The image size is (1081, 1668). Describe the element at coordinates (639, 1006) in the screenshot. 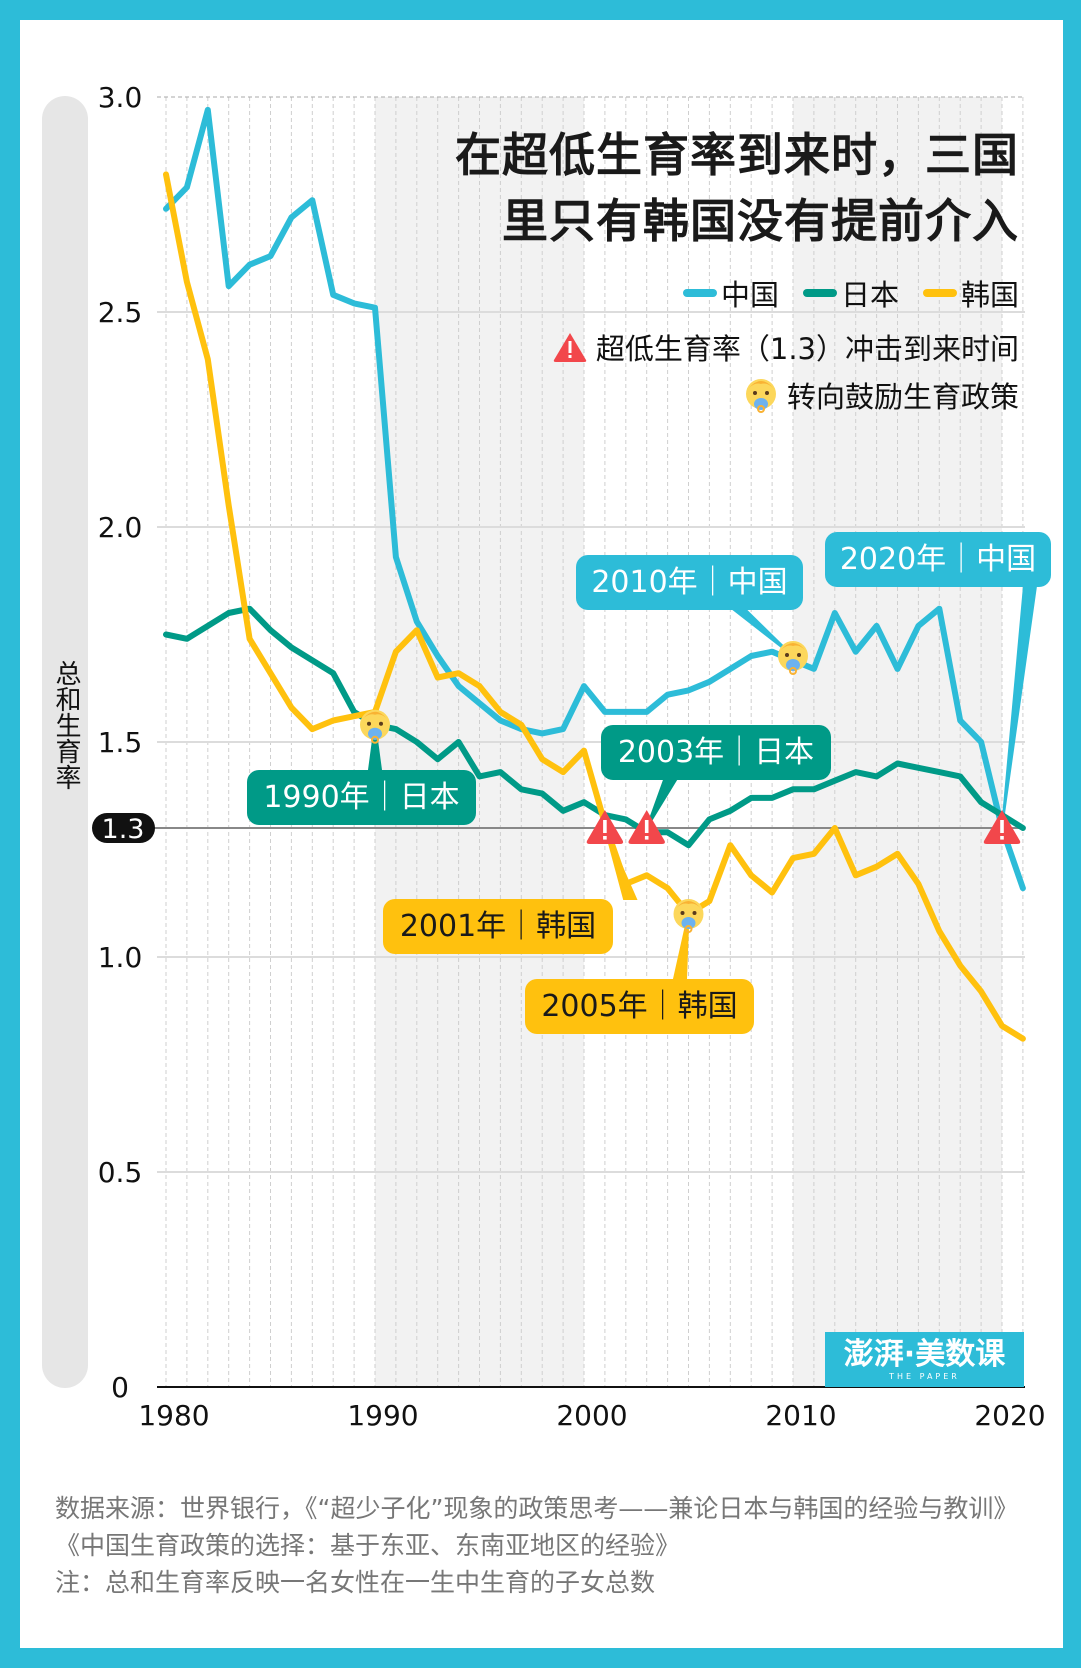

I see `callout-korea-2005: 2005年｜韩国` at that location.